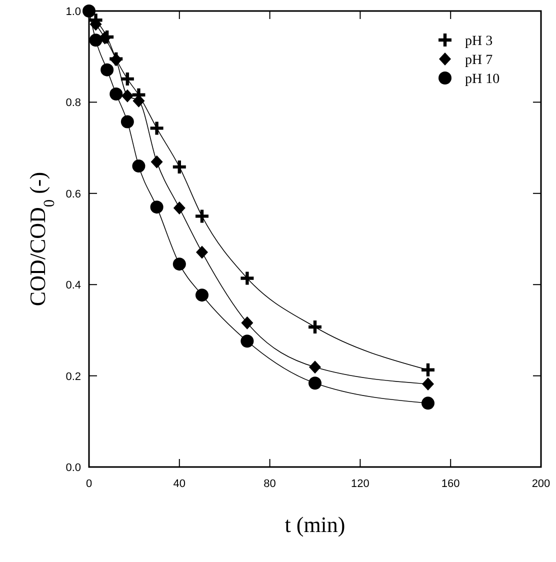 The width and height of the screenshot is (556, 562). I want to click on y-tick-label: 0.4, so click(73, 286).